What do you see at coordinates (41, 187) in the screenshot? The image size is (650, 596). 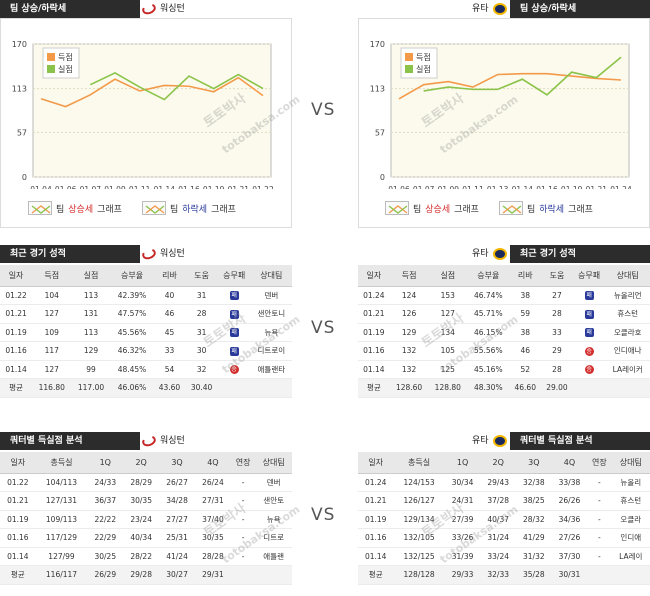 I see `x-tick-label: 01.04` at bounding box center [41, 187].